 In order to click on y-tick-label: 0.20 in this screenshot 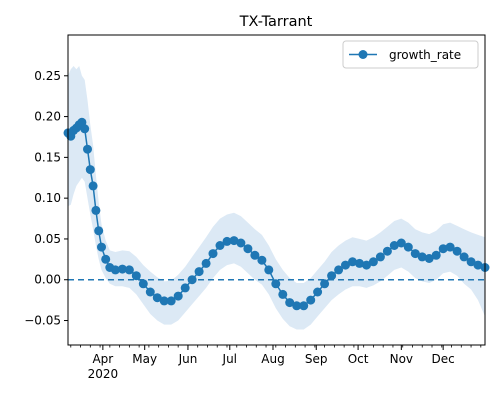, I will do `click(47, 117)`.